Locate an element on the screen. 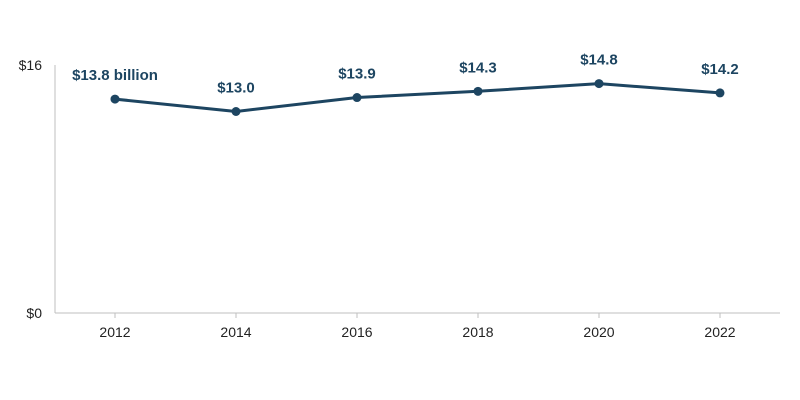 The height and width of the screenshot is (400, 800). series-line is located at coordinates (417, 97).